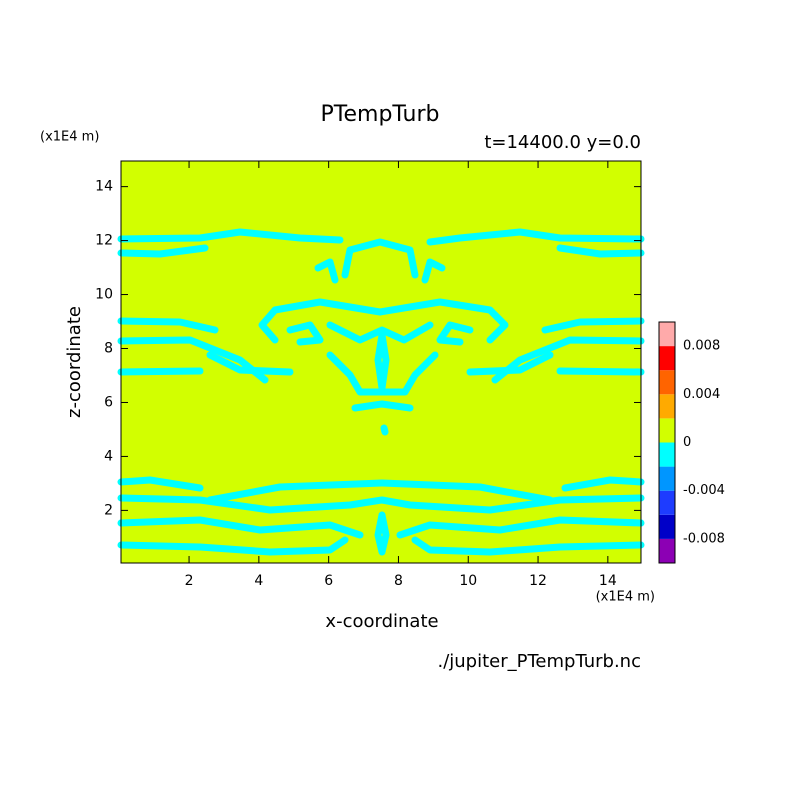 The width and height of the screenshot is (804, 804). What do you see at coordinates (189, 581) in the screenshot?
I see `x-tick-label: 2` at bounding box center [189, 581].